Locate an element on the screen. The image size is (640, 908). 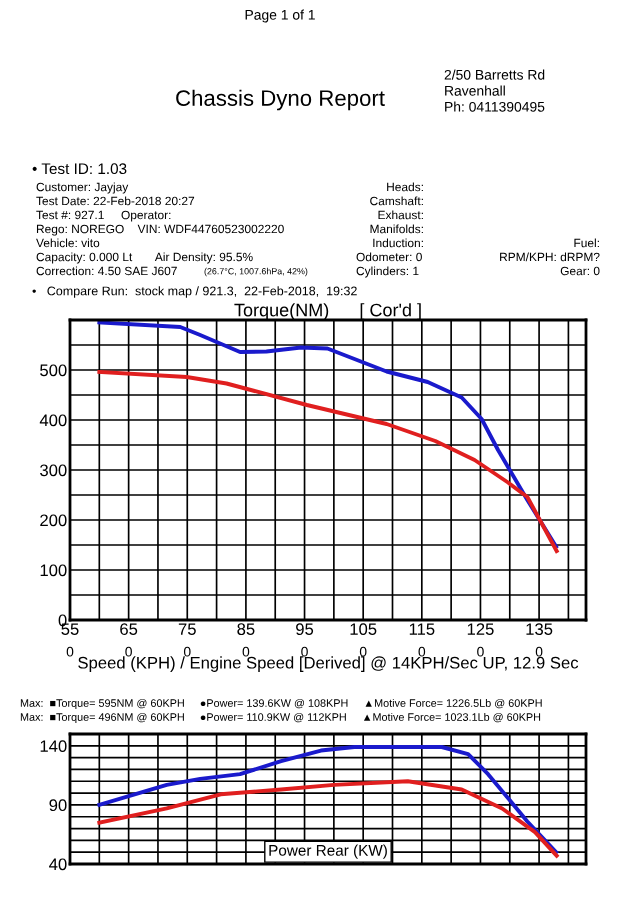
y-tick-label: 0 is located at coordinates (62, 620).